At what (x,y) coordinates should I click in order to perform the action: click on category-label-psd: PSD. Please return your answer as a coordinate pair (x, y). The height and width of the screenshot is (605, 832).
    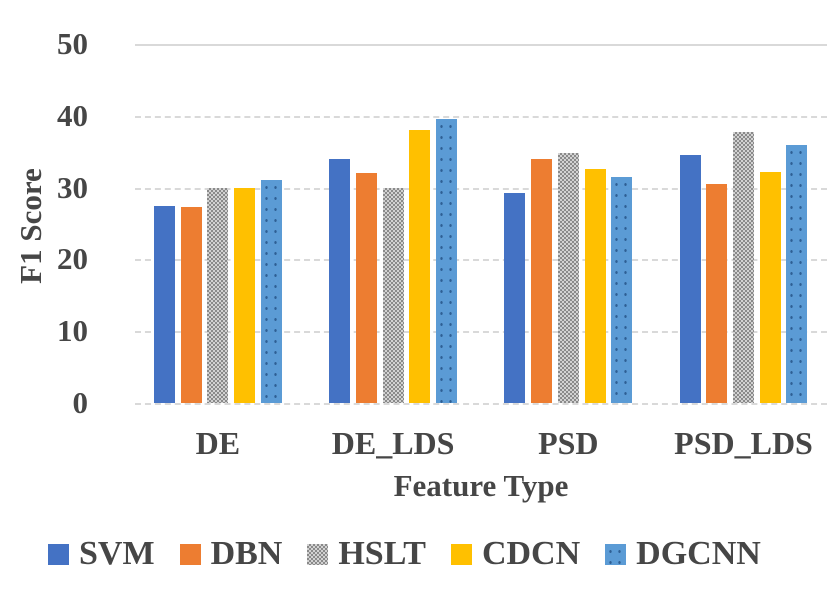
    Looking at the image, I should click on (568, 443).